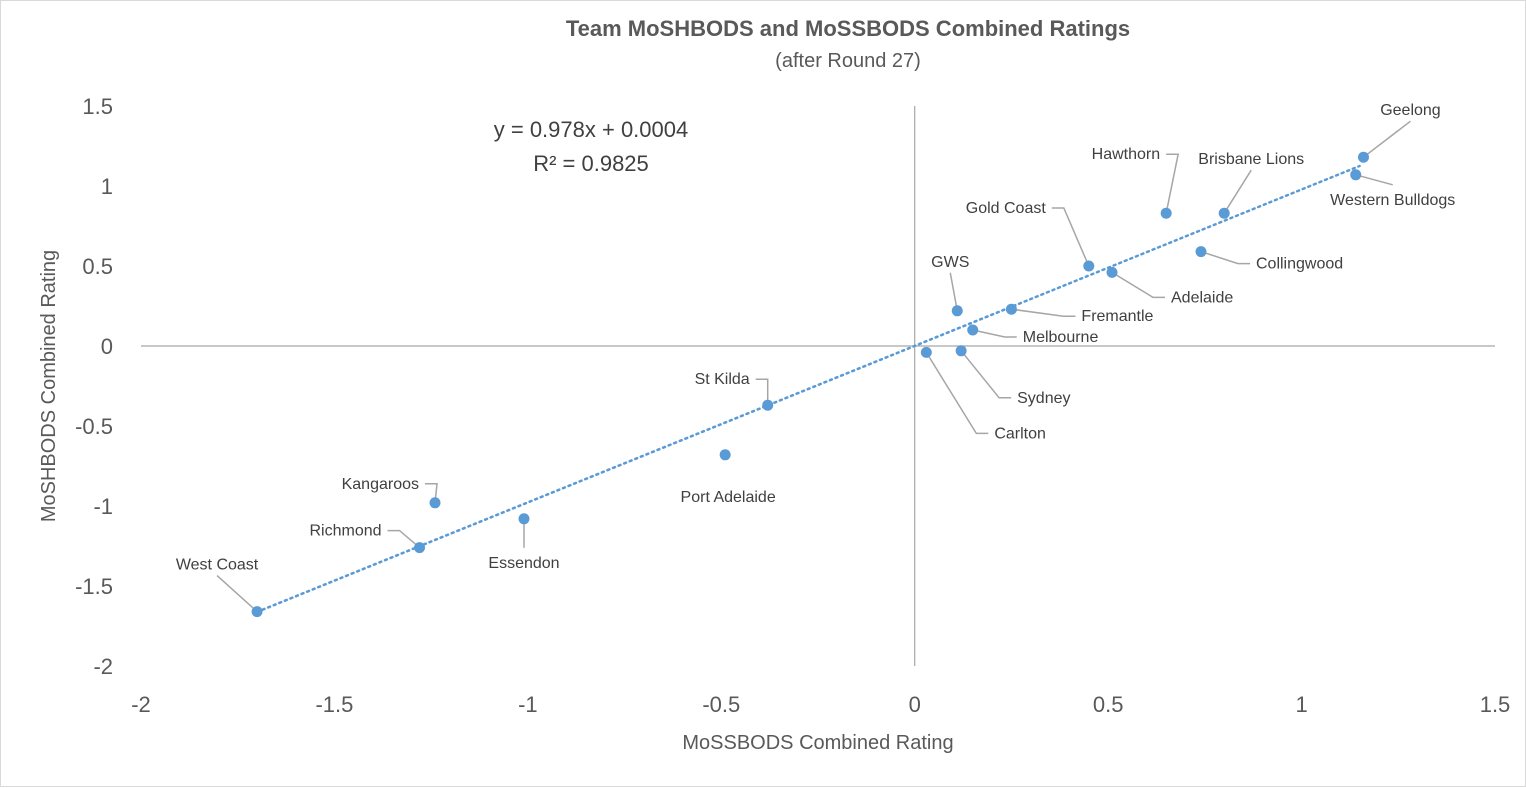  Describe the element at coordinates (915, 704) in the screenshot. I see `x-tick-label: 0` at that location.